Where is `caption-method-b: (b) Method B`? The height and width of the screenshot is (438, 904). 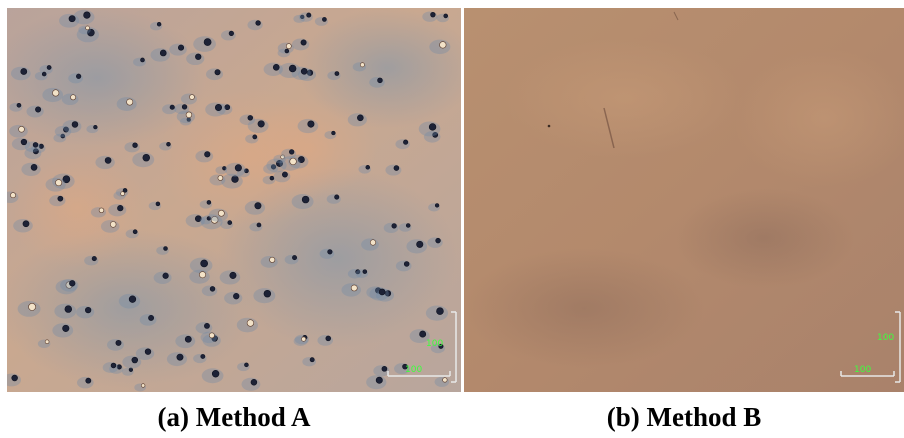 caption-method-b: (b) Method B is located at coordinates (684, 417).